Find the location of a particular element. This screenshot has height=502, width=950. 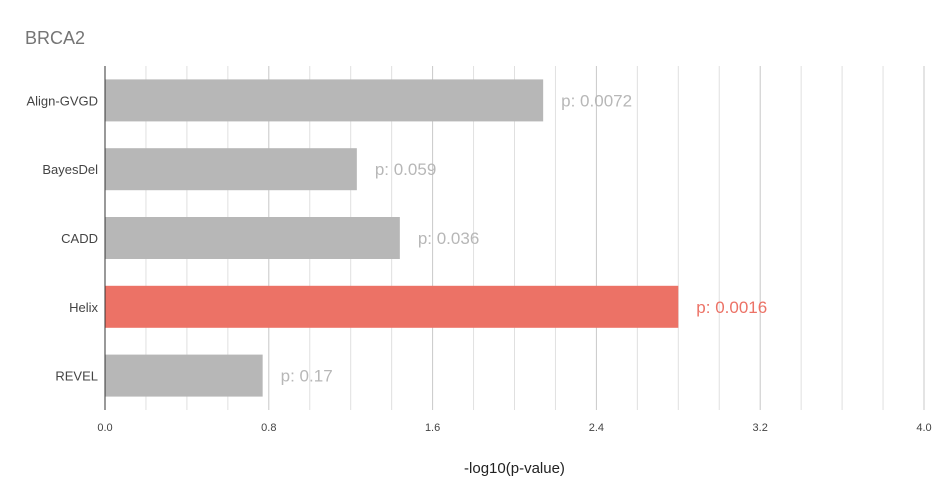

bar-revel is located at coordinates (184, 375).